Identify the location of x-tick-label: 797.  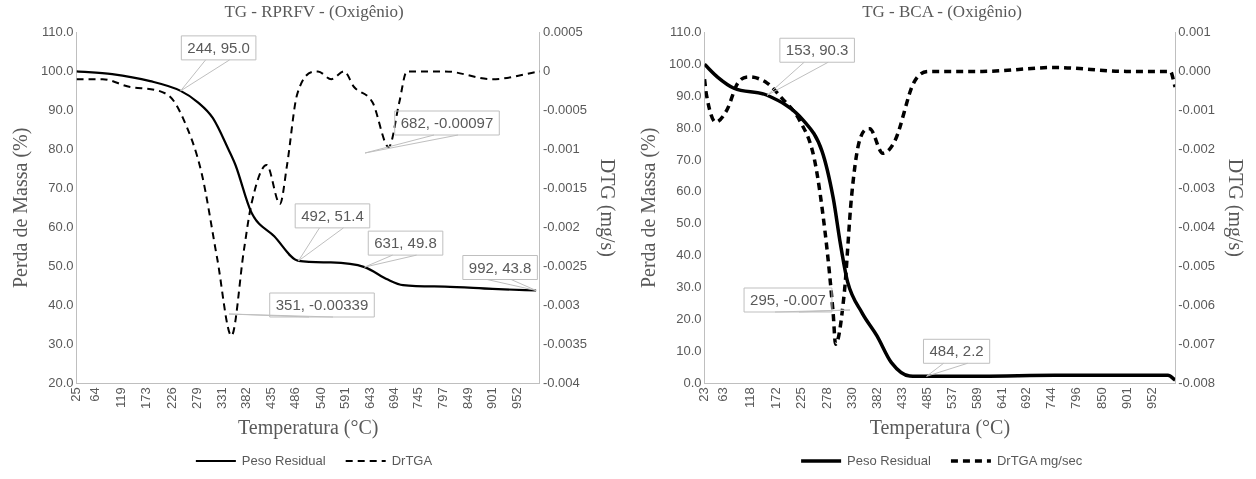
(443, 398).